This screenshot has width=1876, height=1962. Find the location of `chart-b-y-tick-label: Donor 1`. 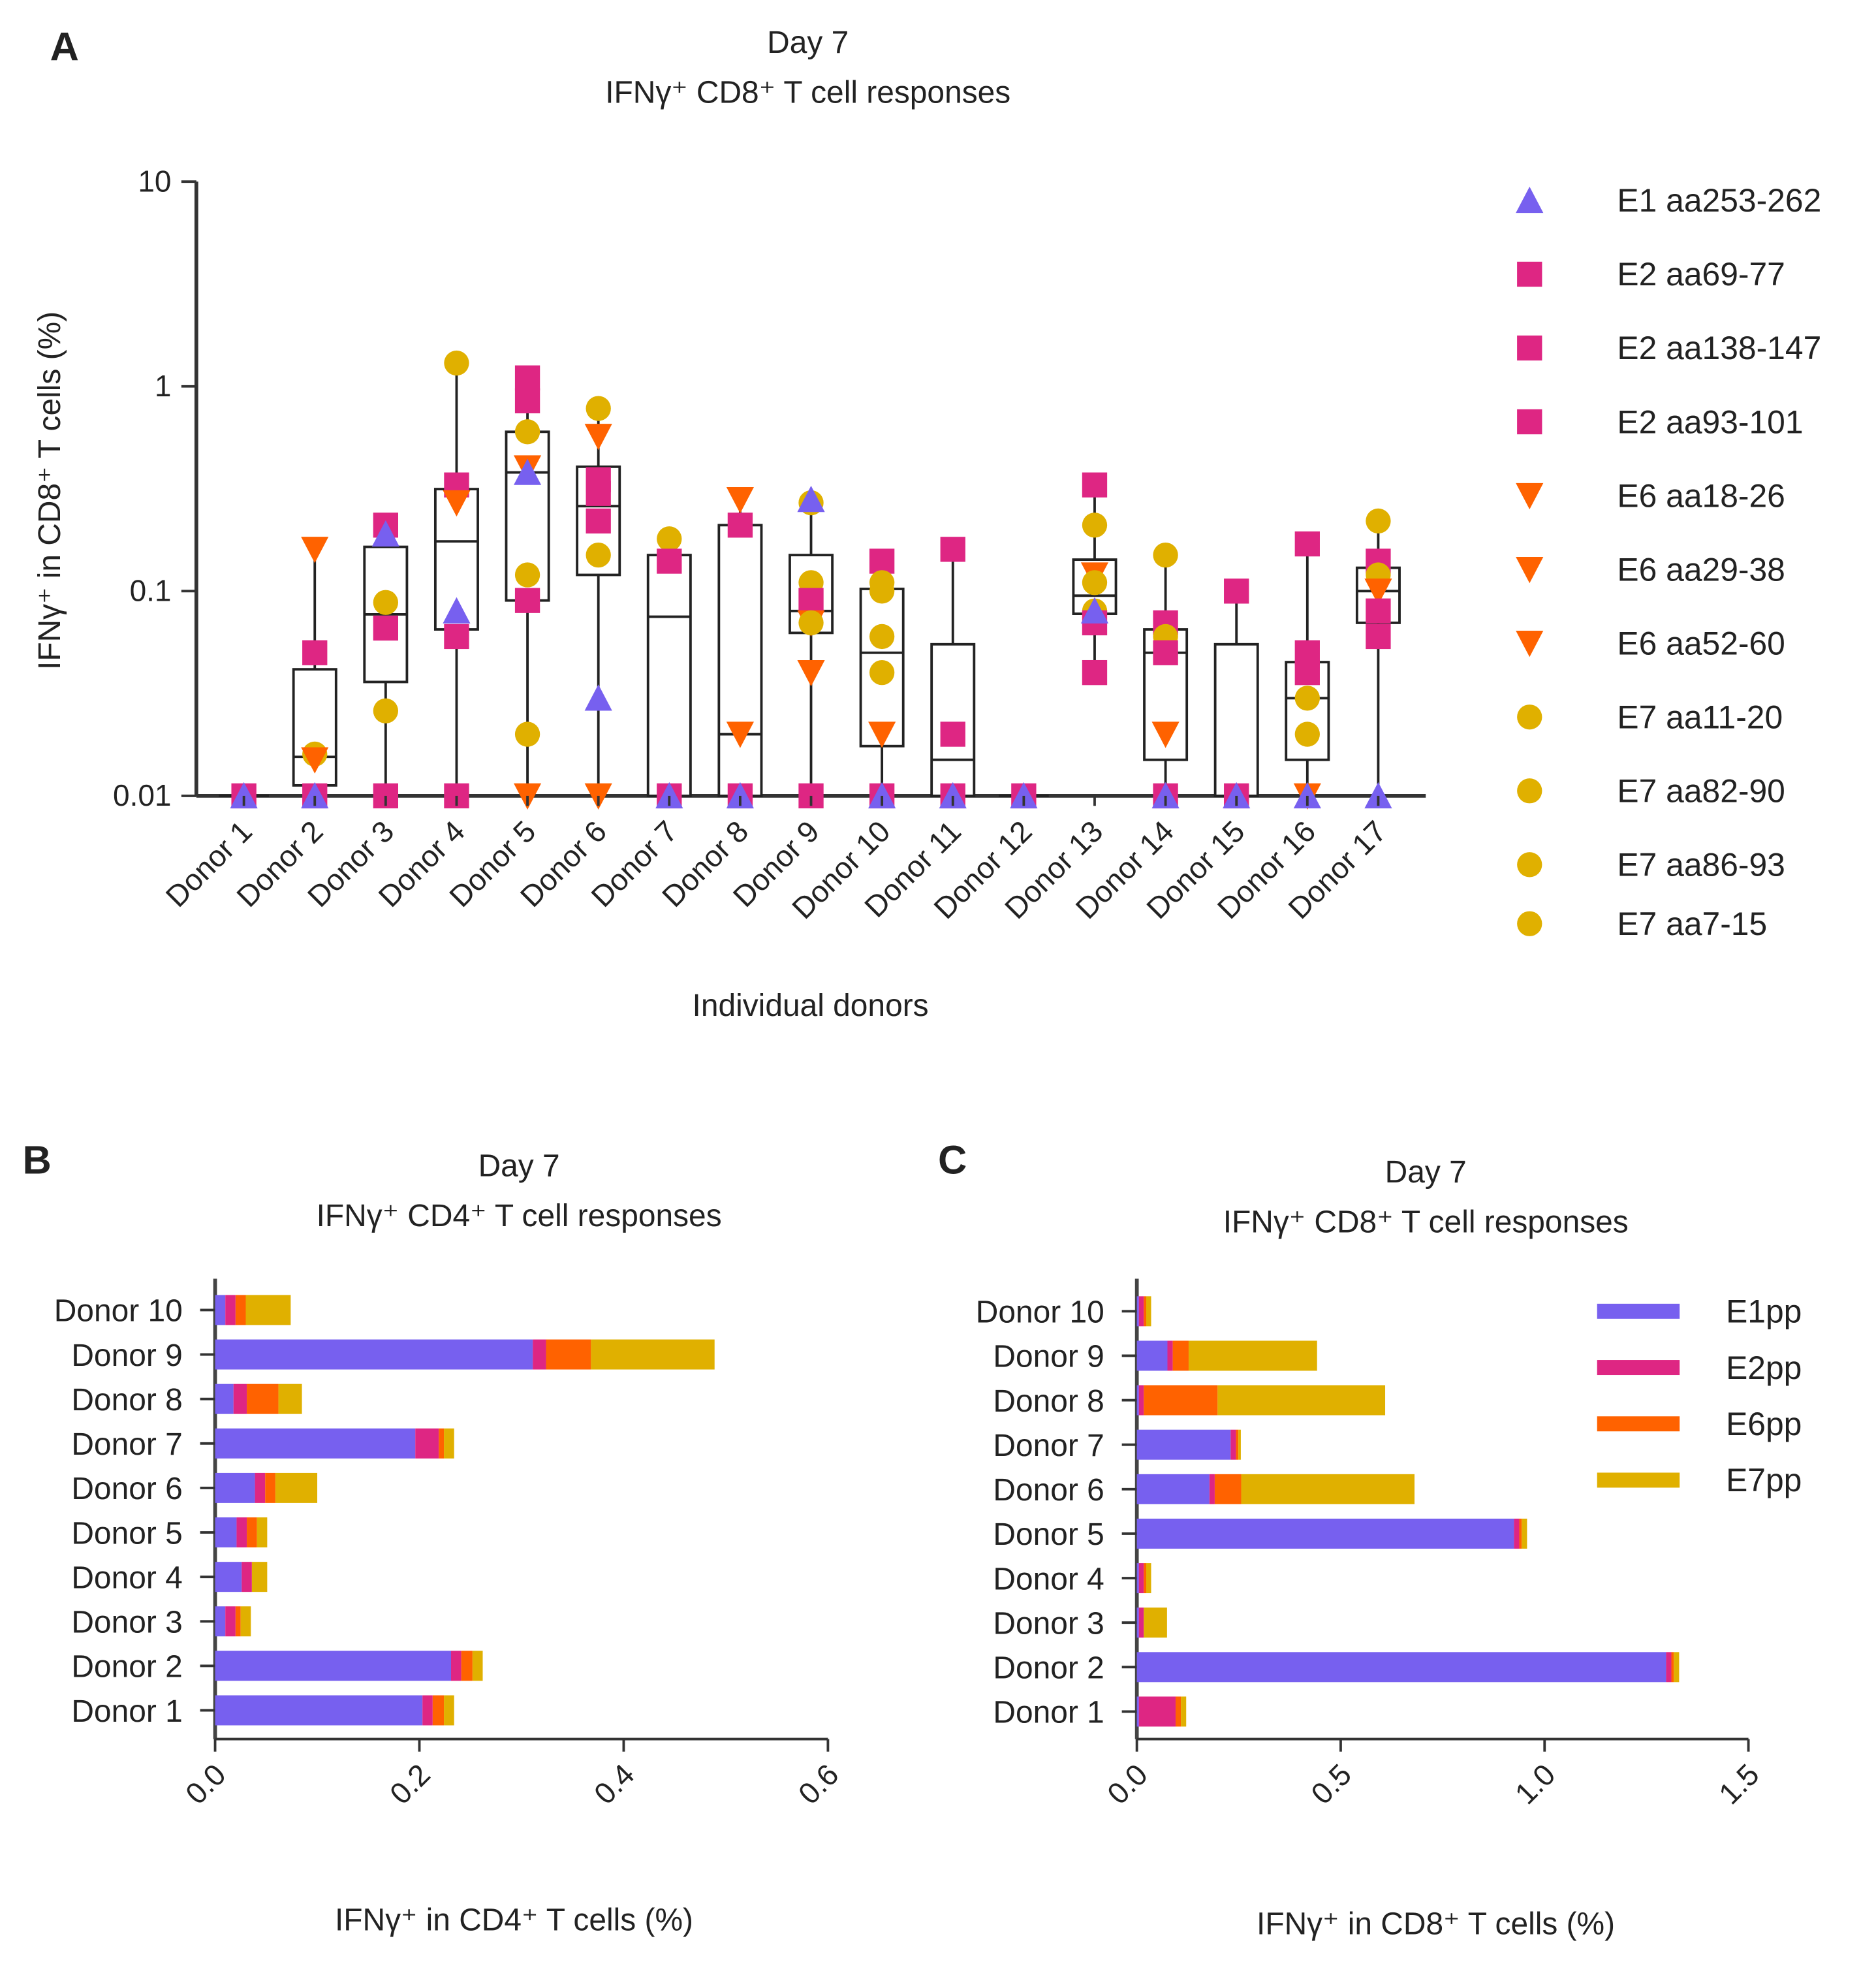

chart-b-y-tick-label: Donor 1 is located at coordinates (127, 1712).